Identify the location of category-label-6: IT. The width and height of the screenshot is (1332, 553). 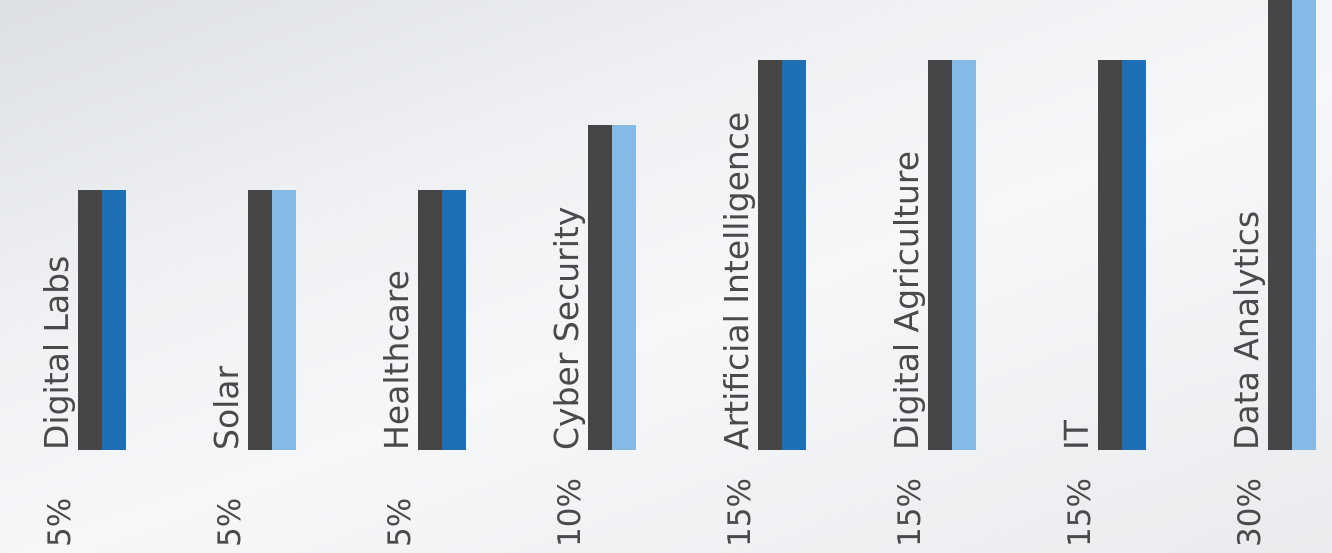
(1076, 434).